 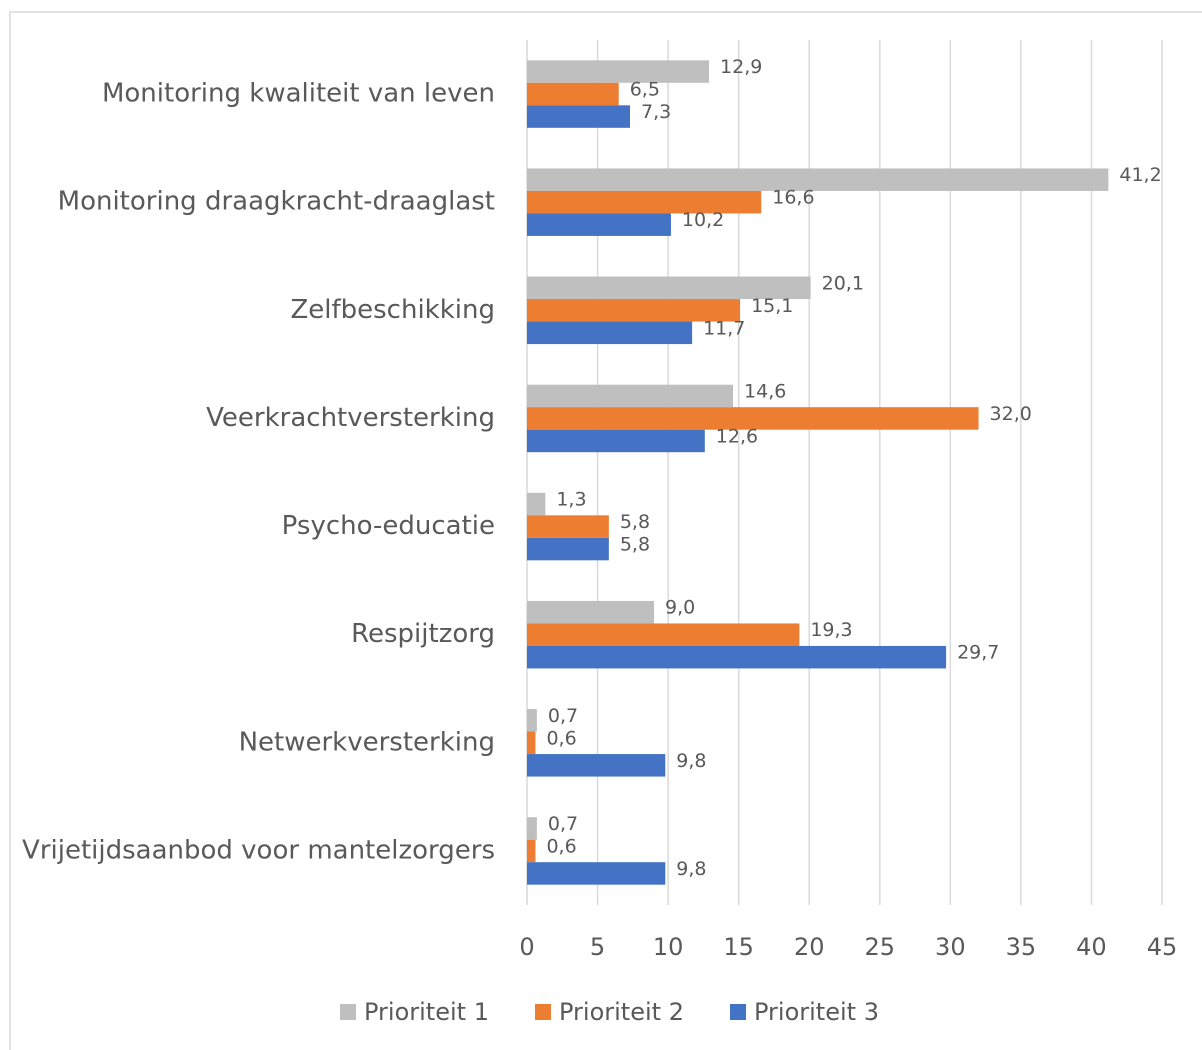 I want to click on x-tick-label: 20, so click(x=809, y=947).